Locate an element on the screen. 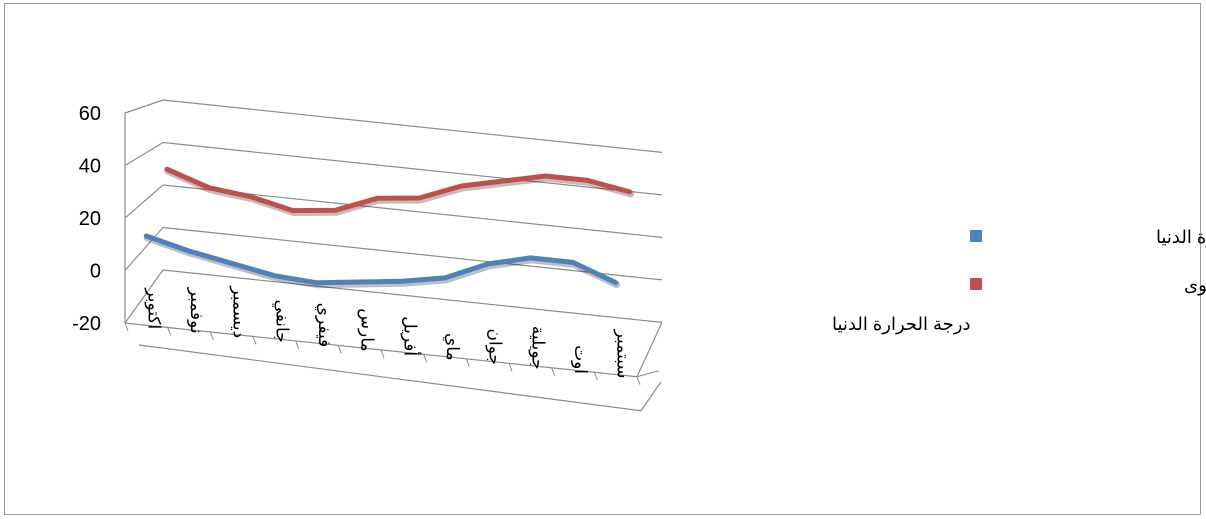 This screenshot has width=1206, height=519. legend-label-series-2: درجة الحرارة القصوى is located at coordinates (1195, 285).